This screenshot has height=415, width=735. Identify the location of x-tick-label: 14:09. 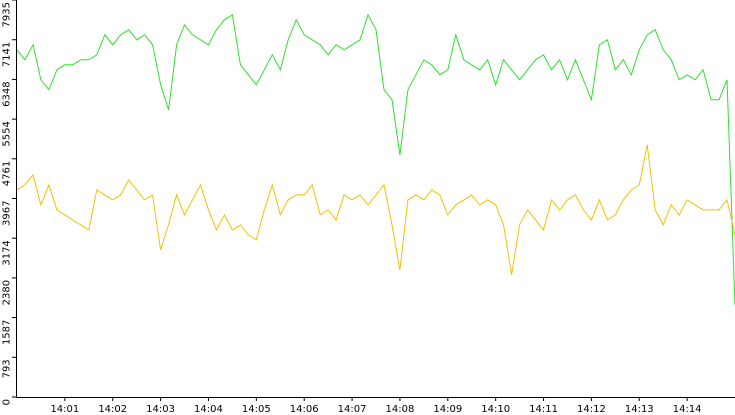
(447, 409).